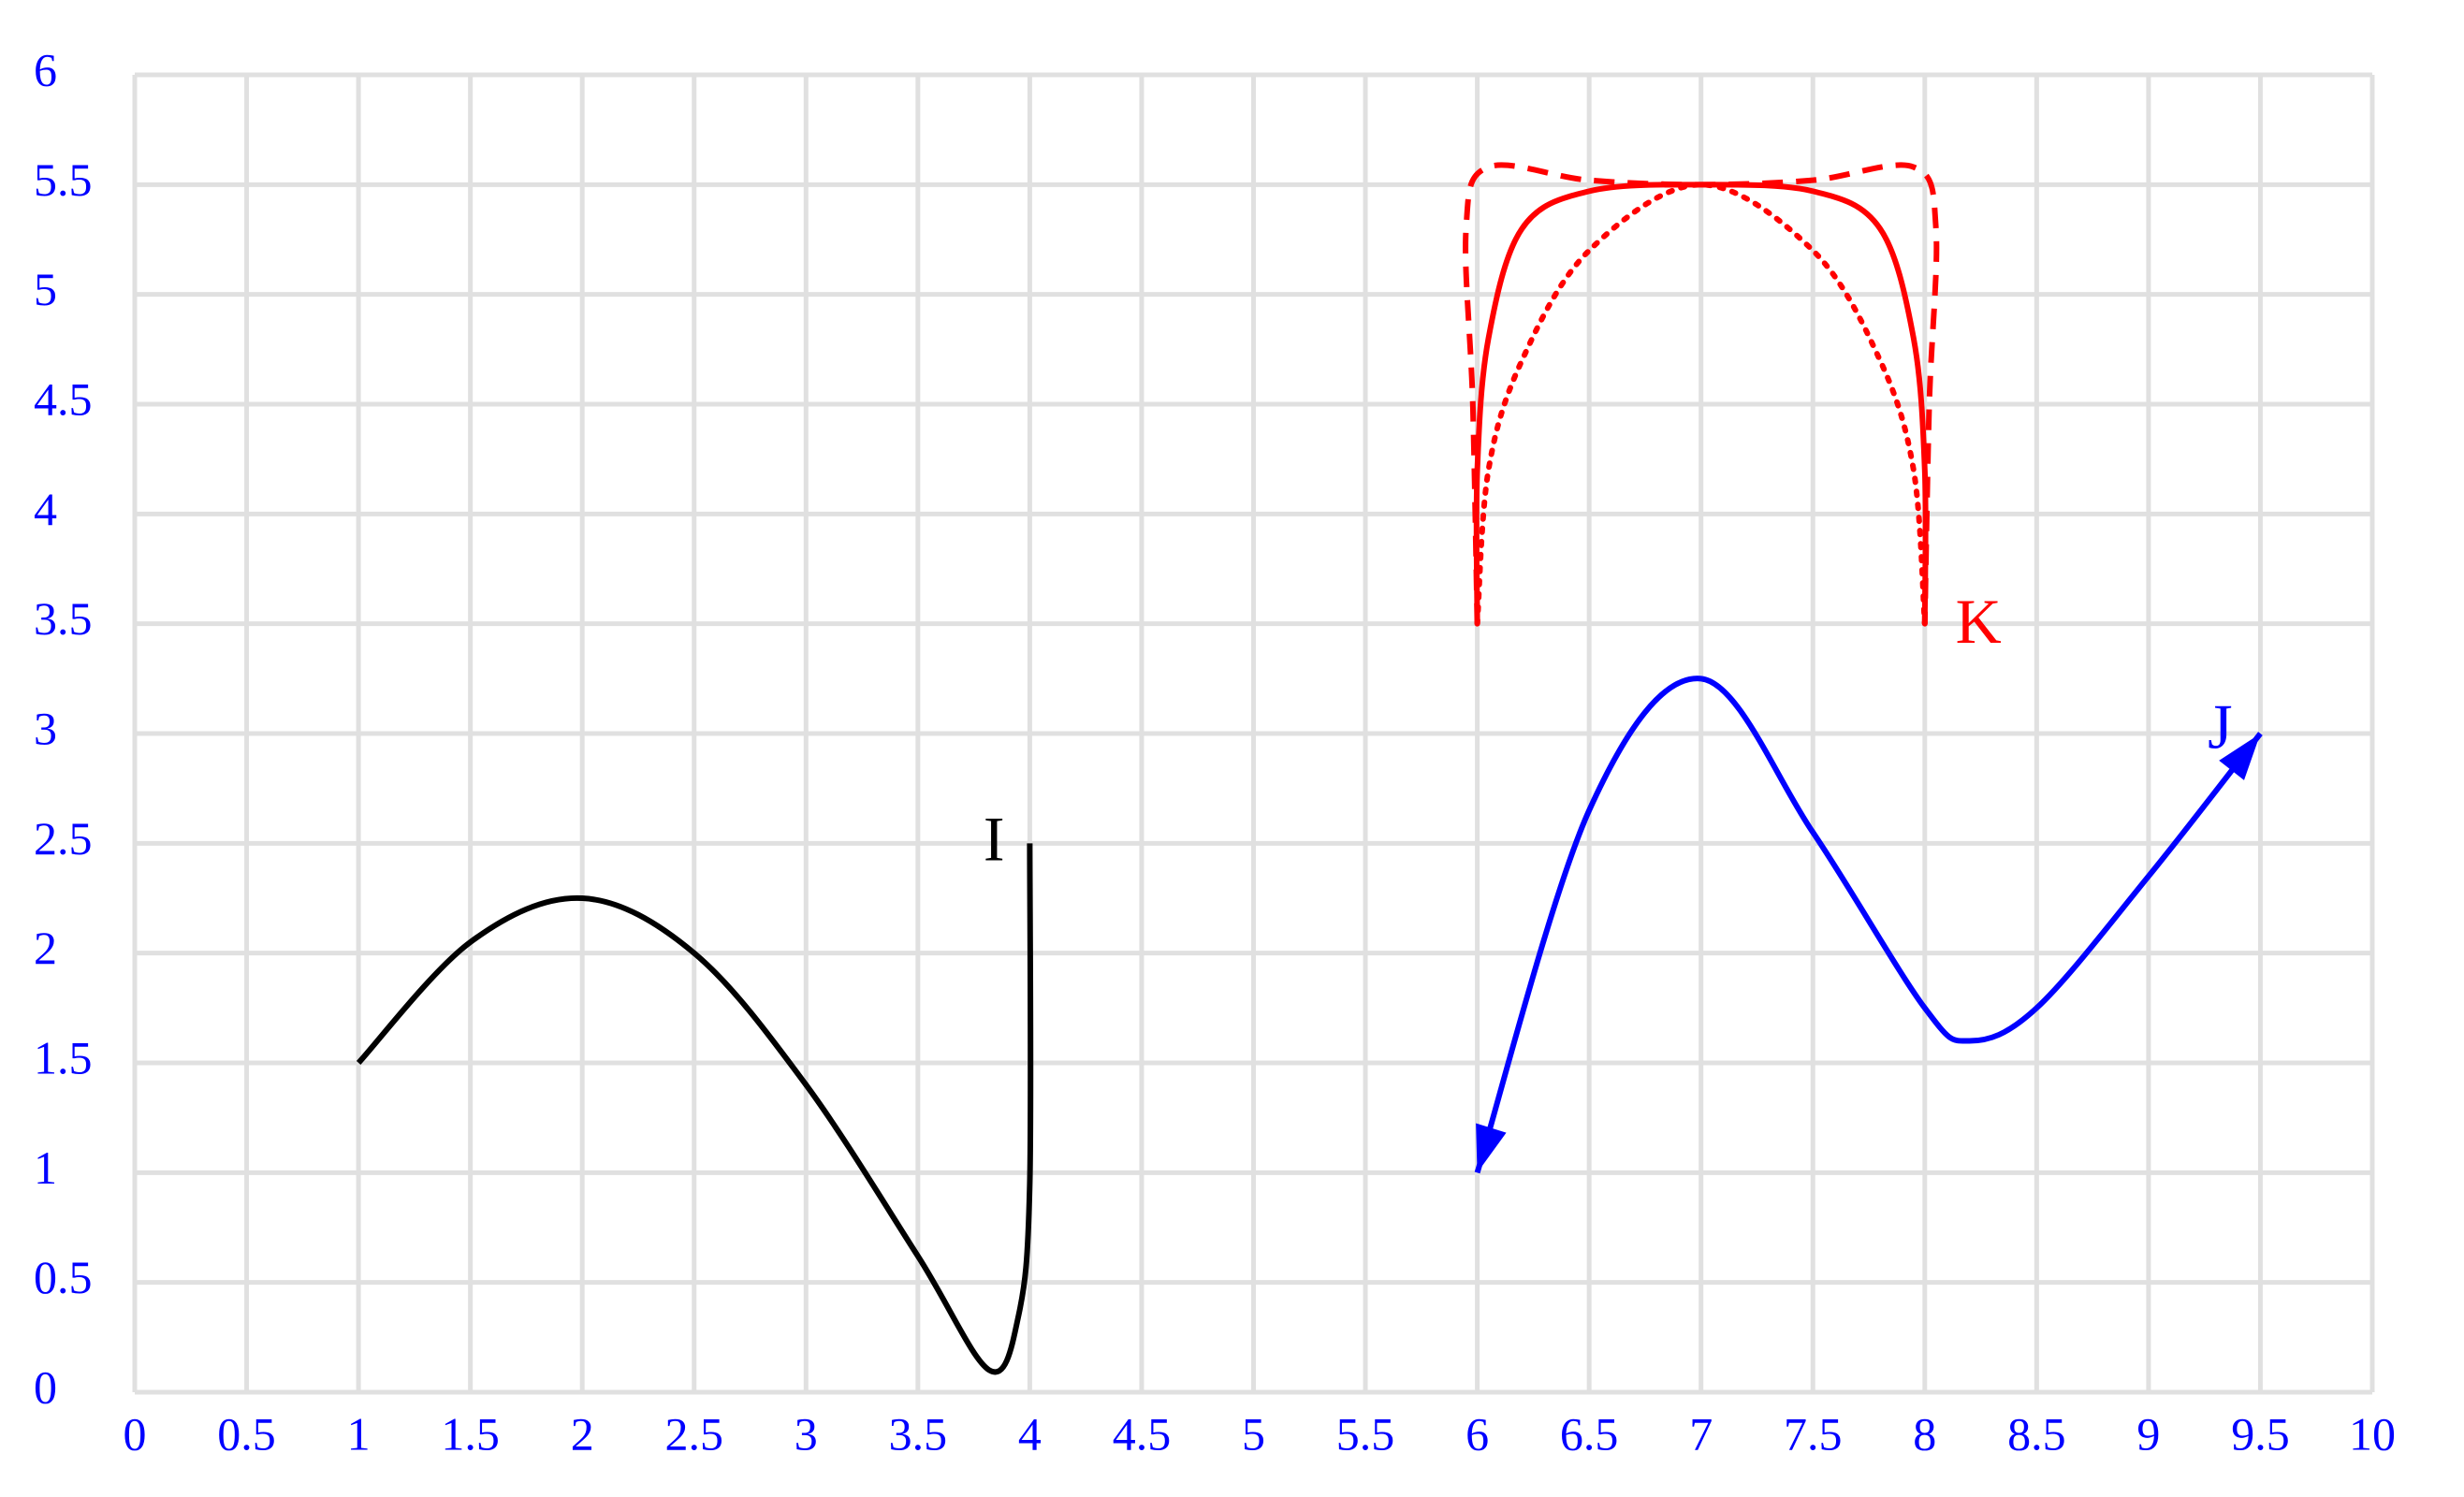 This screenshot has width=2464, height=1497. Describe the element at coordinates (45, 509) in the screenshot. I see `y-tick-label: 4` at that location.